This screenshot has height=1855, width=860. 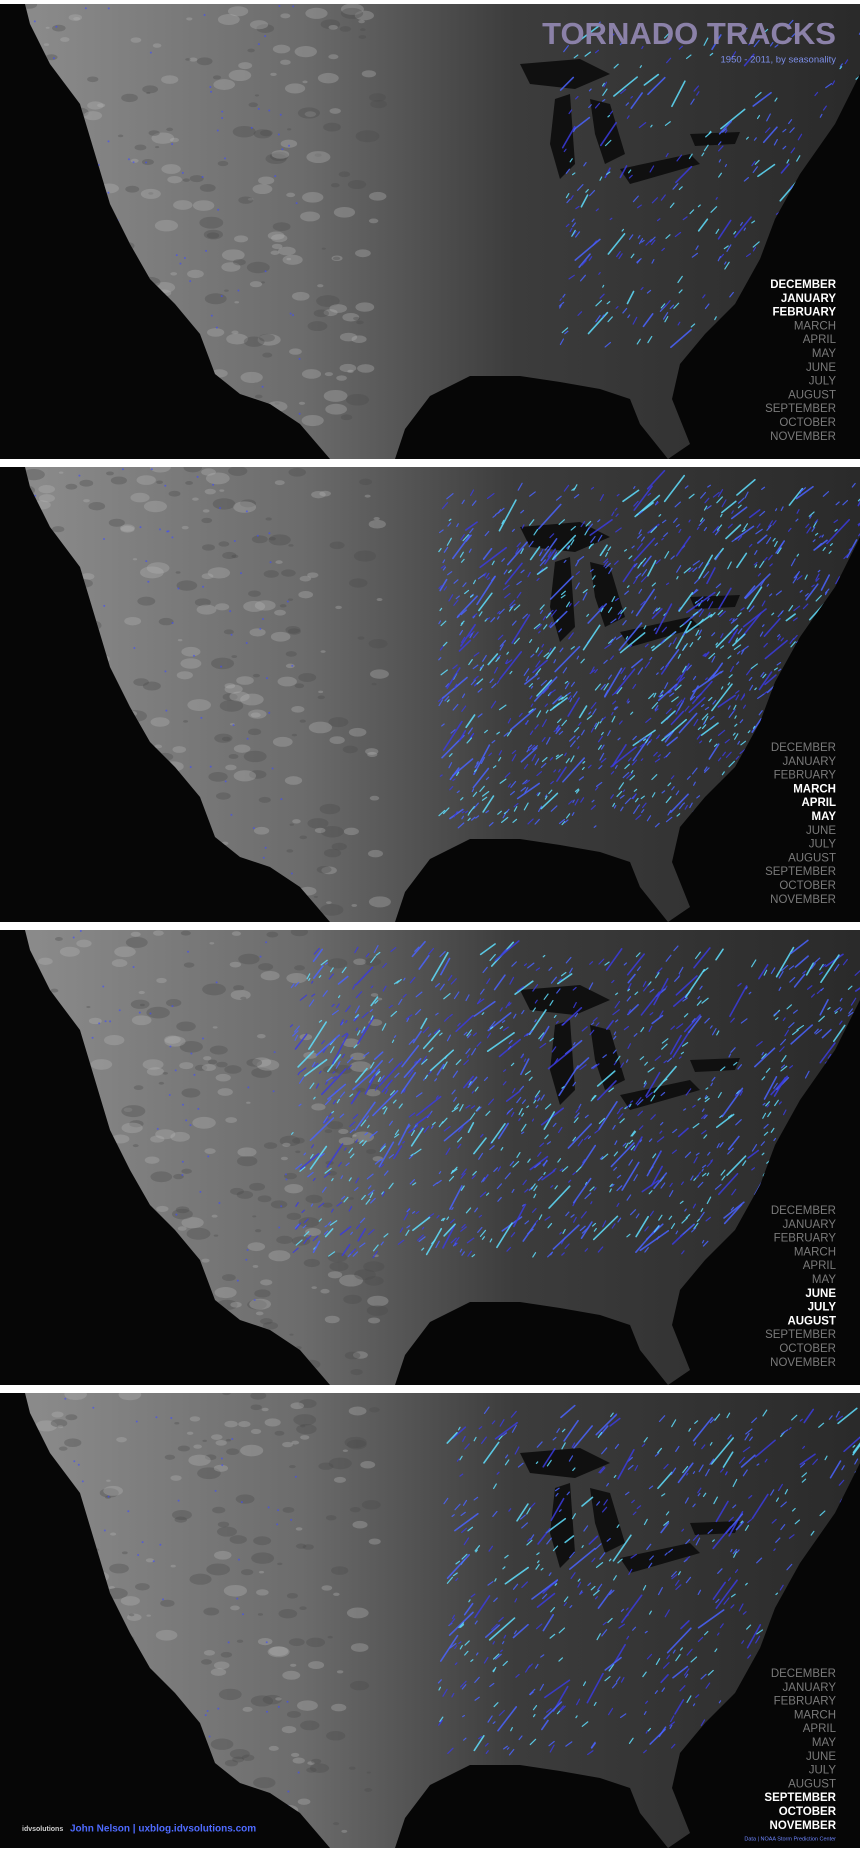 What do you see at coordinates (821, 831) in the screenshot?
I see `month-label: JUNE` at bounding box center [821, 831].